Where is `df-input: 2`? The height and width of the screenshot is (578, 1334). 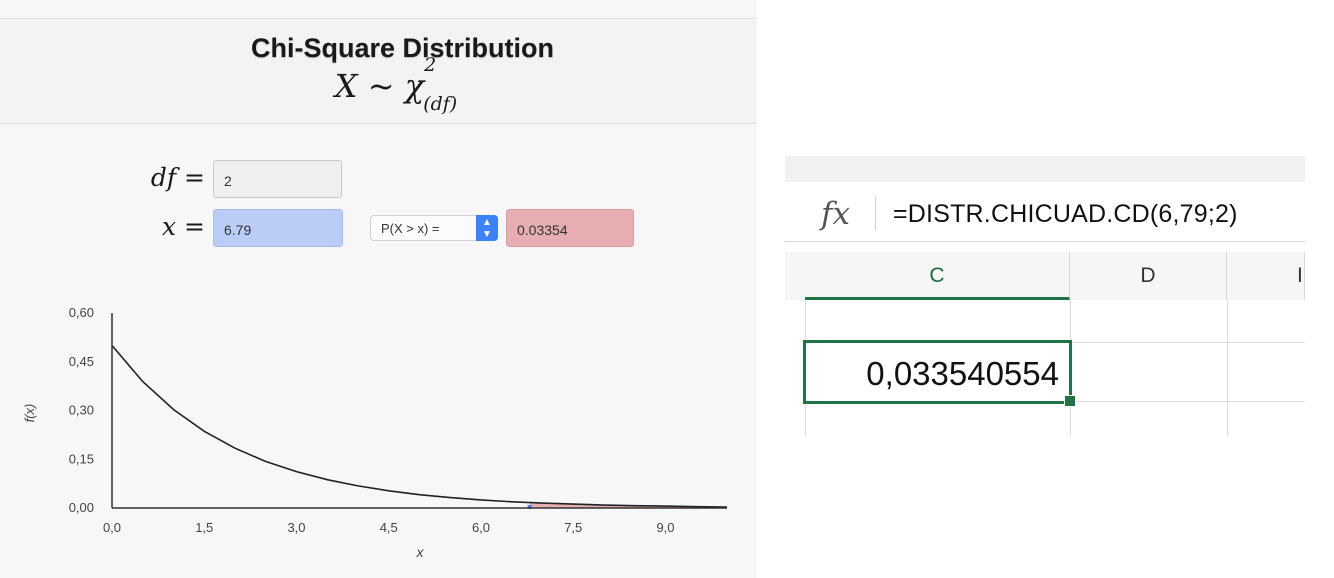 df-input: 2 is located at coordinates (277, 179).